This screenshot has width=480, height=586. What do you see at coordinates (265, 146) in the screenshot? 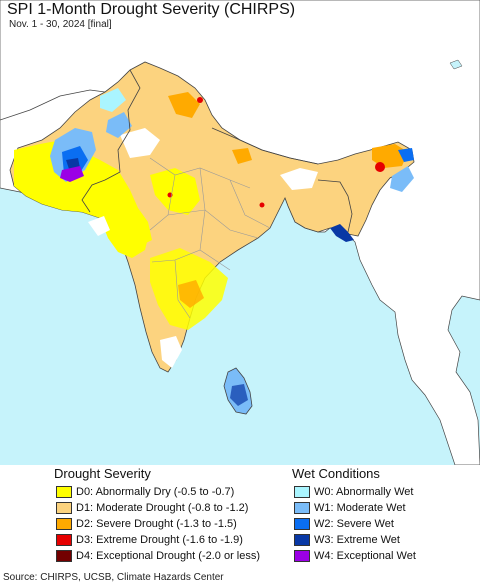
I see `border-nepal` at bounding box center [265, 146].